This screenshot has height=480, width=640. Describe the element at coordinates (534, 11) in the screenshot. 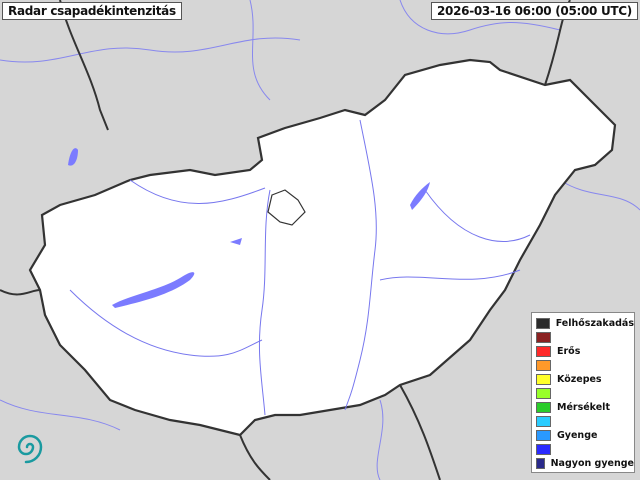

I see `timestamp: 2026-03-16 06:00 (05:00 UTC)` at that location.